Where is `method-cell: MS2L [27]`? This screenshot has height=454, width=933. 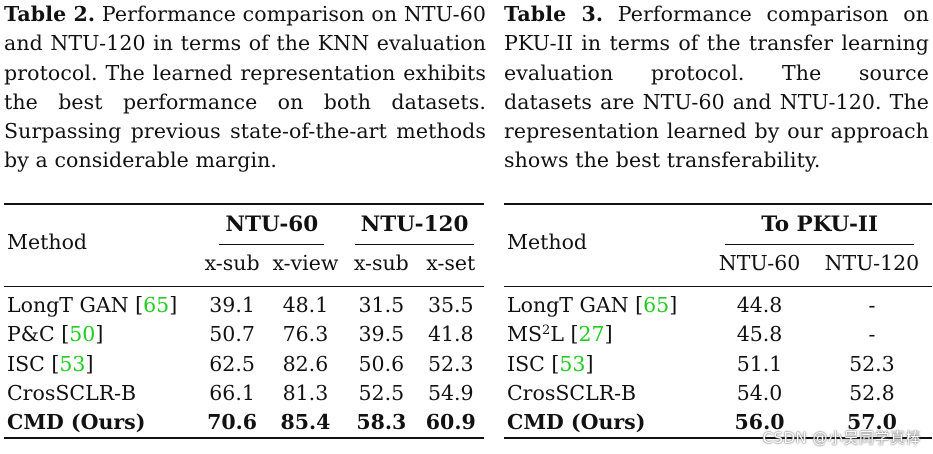 method-cell: MS2L [27] is located at coordinates (560, 334).